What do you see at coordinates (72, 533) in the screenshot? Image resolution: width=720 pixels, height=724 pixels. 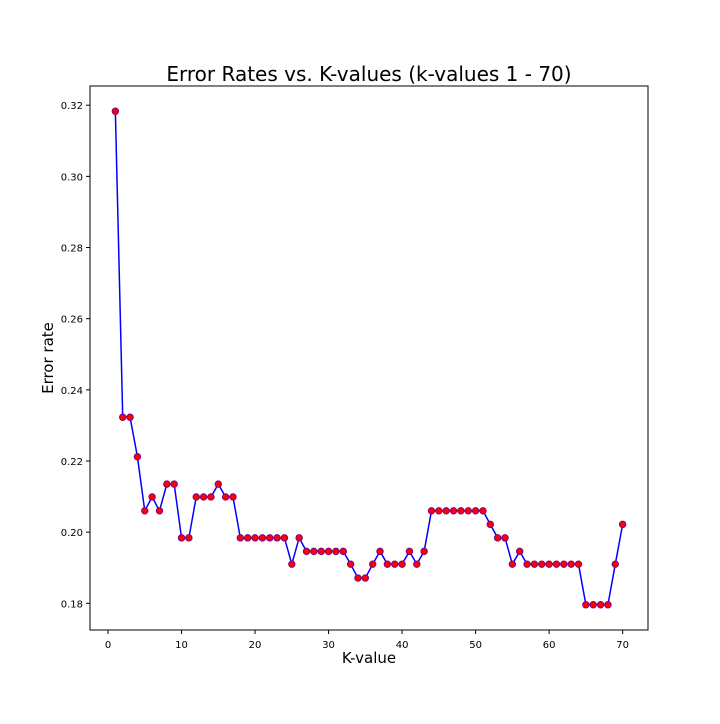 I see `y-tick-label: 0.20` at bounding box center [72, 533].